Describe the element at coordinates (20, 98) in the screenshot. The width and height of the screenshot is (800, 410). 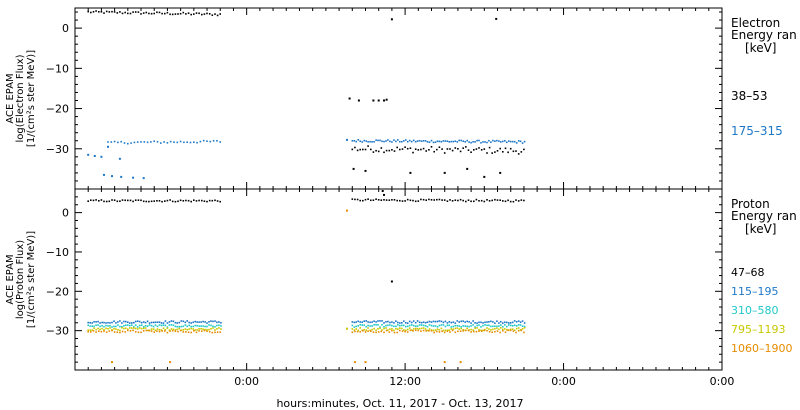
I see `y-axis-label-line: log(Electron Flux)` at that location.